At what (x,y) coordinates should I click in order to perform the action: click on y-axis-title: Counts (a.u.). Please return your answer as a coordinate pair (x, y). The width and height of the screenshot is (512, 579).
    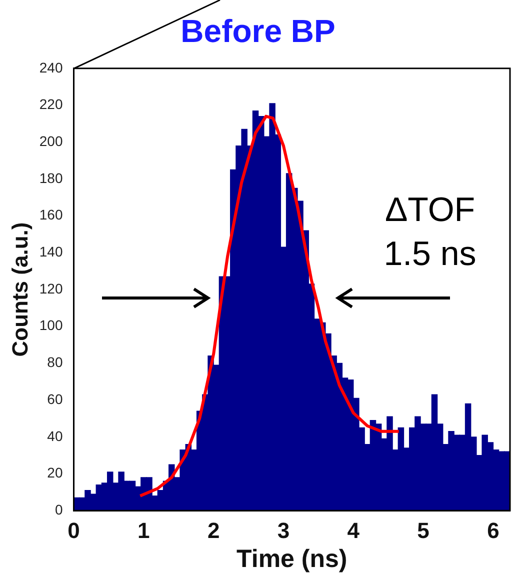
    Looking at the image, I should click on (19, 289).